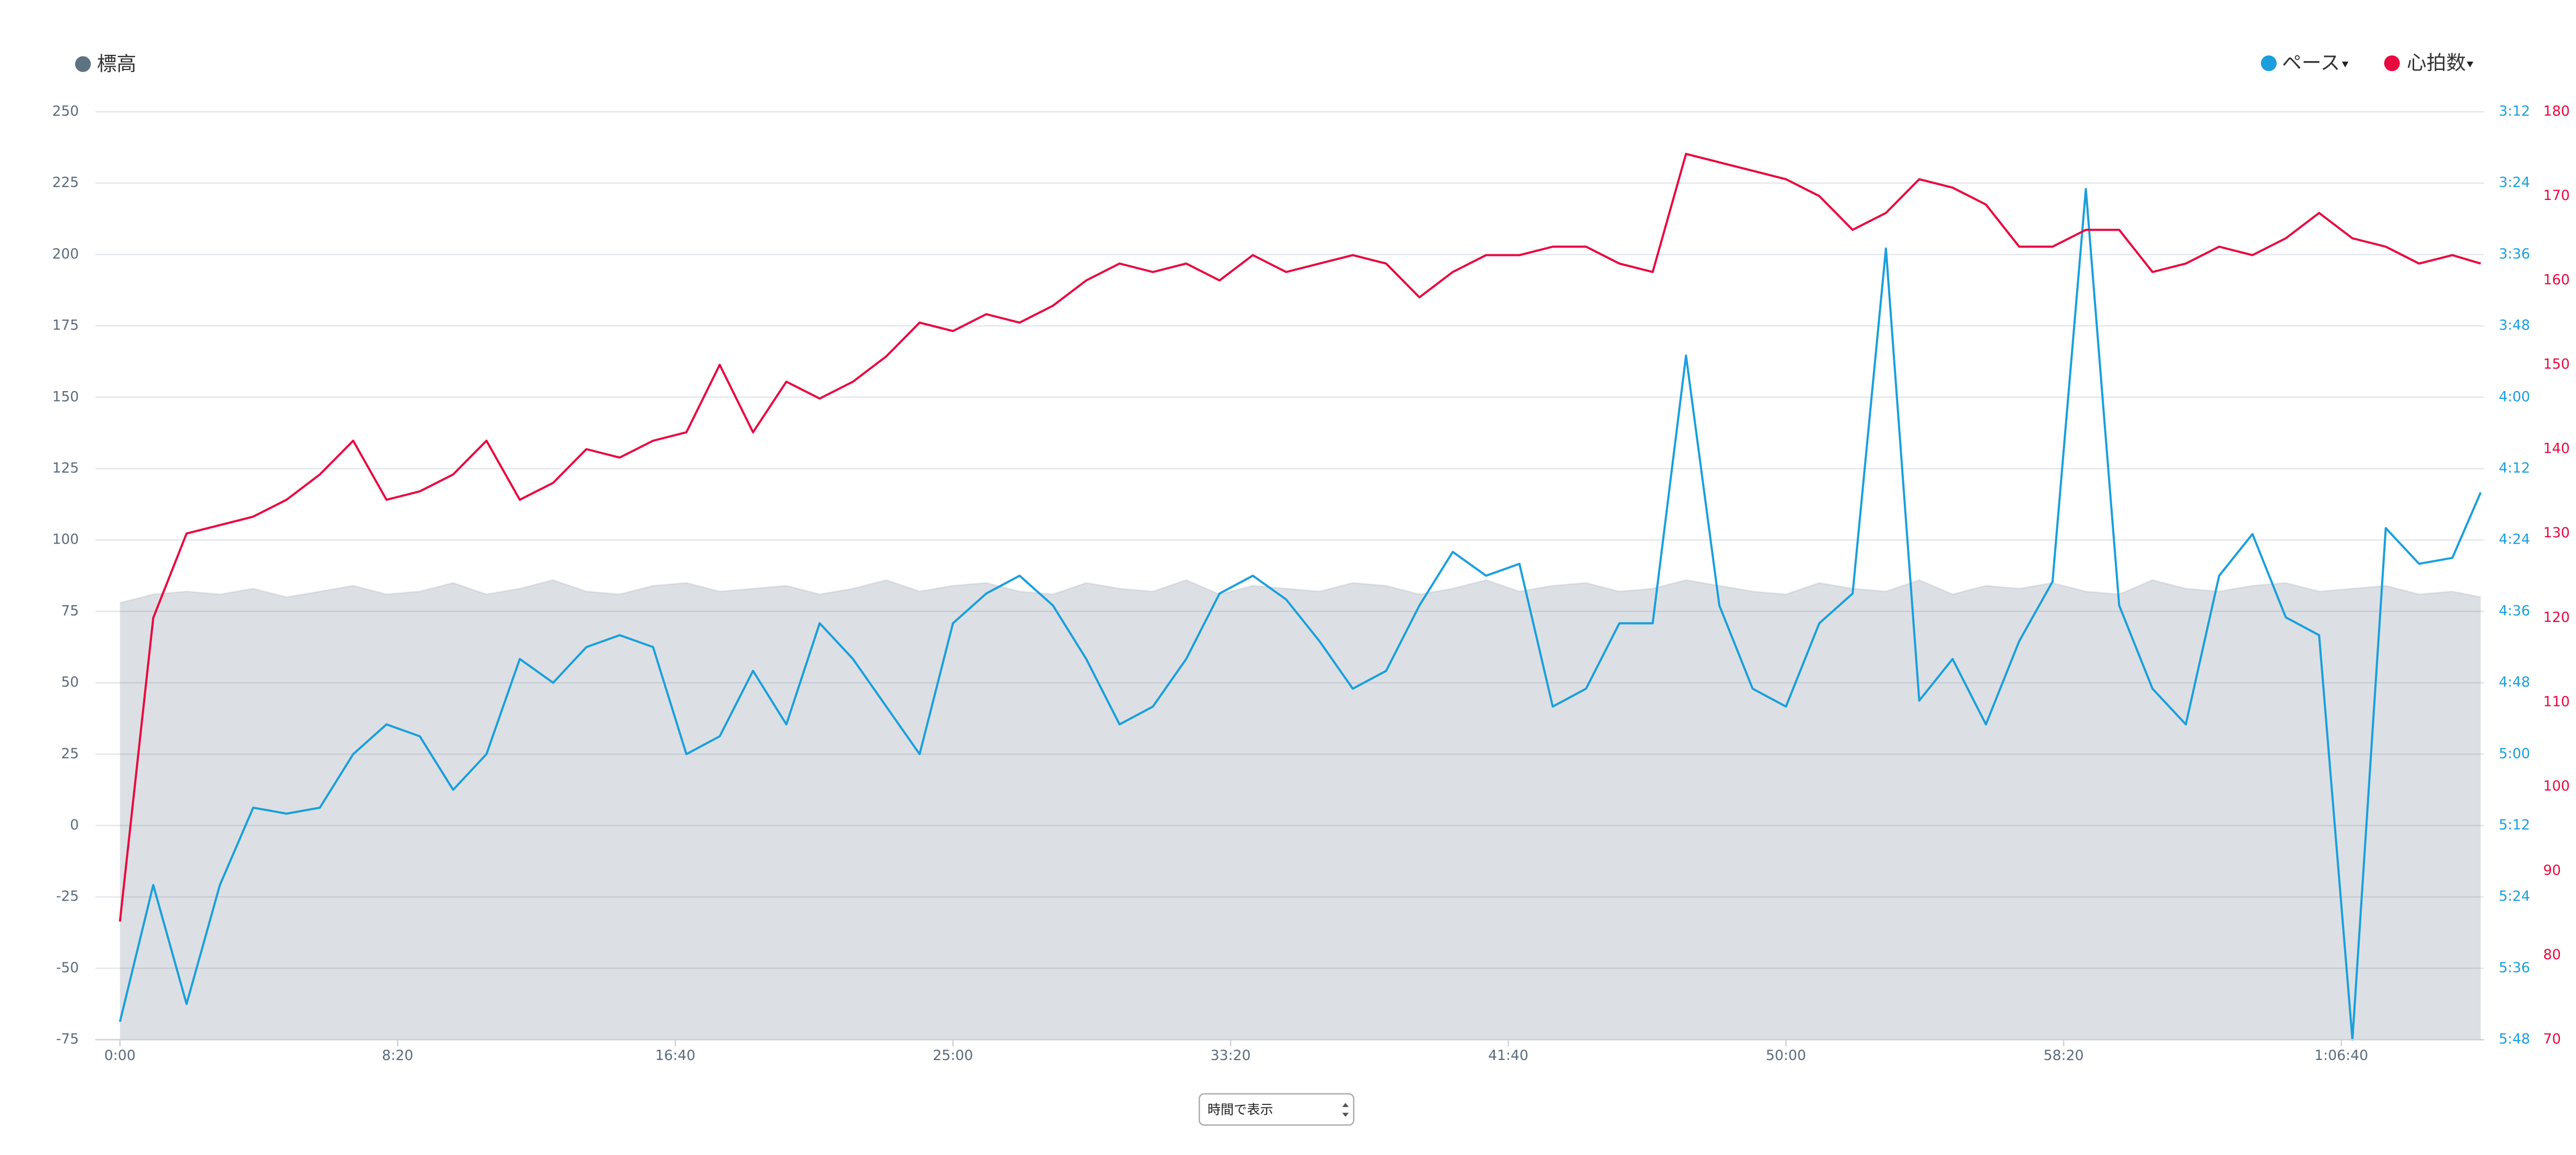 The width and height of the screenshot is (2576, 1155). What do you see at coordinates (2556, 617) in the screenshot?
I see `y3-tick-label: 120` at bounding box center [2556, 617].